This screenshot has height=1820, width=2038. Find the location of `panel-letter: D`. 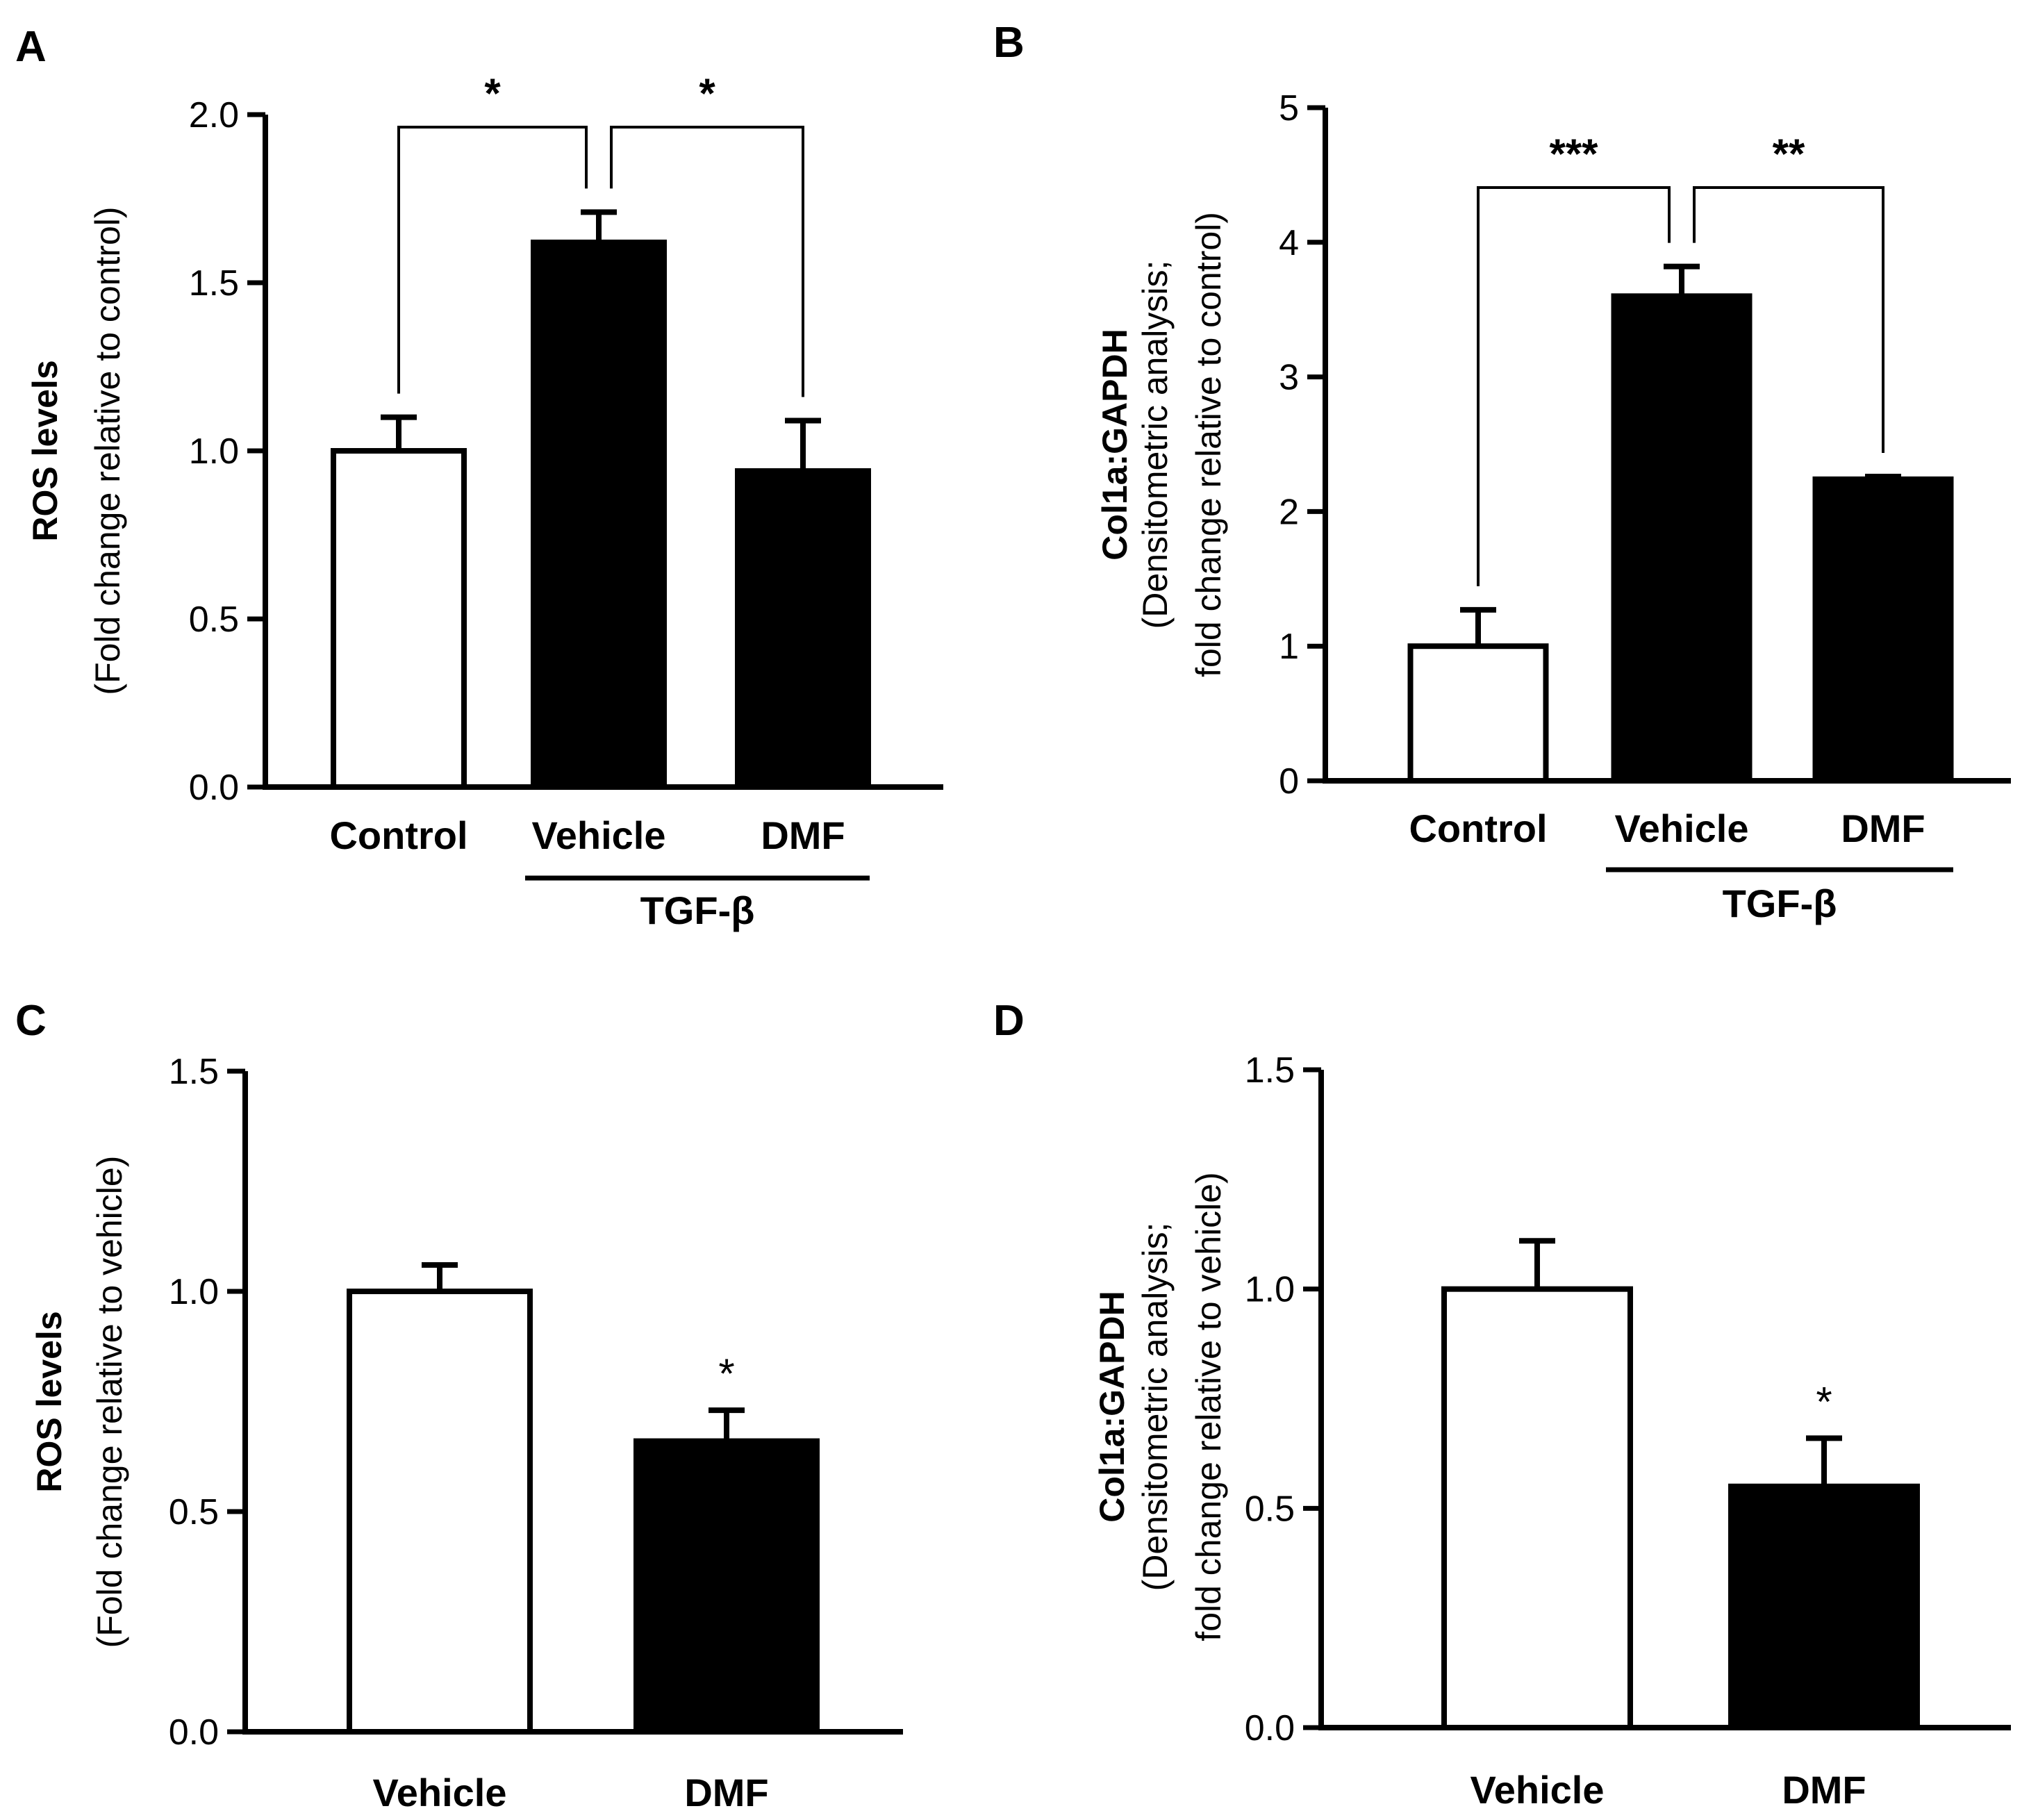

panel-letter: D is located at coordinates (1009, 1021).